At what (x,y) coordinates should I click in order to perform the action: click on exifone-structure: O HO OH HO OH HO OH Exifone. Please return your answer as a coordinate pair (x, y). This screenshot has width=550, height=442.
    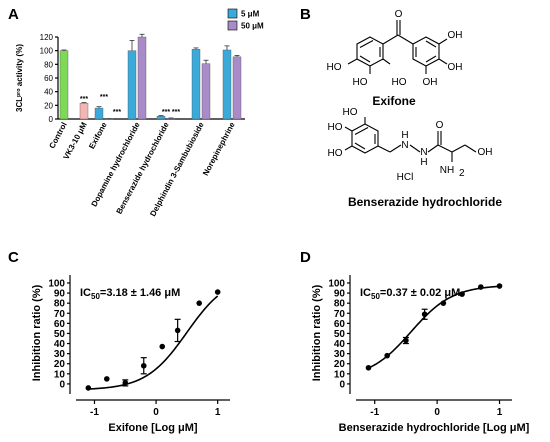
    Looking at the image, I should click on (395, 58).